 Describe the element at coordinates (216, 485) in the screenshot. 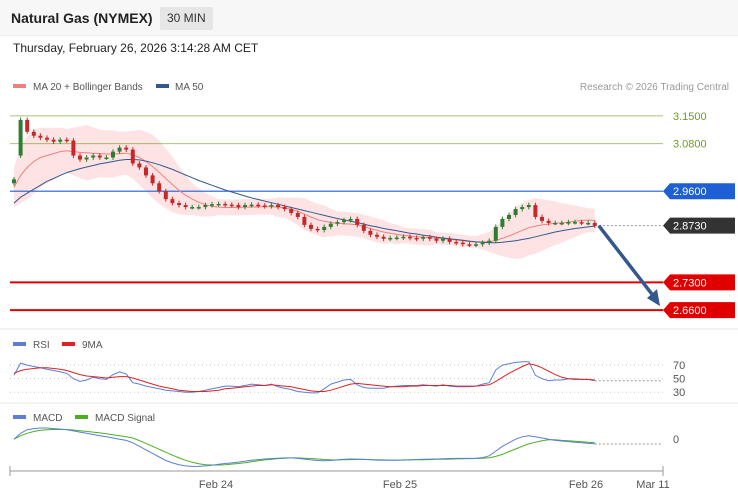

I see `time-axis-tick-label: Feb 24` at that location.